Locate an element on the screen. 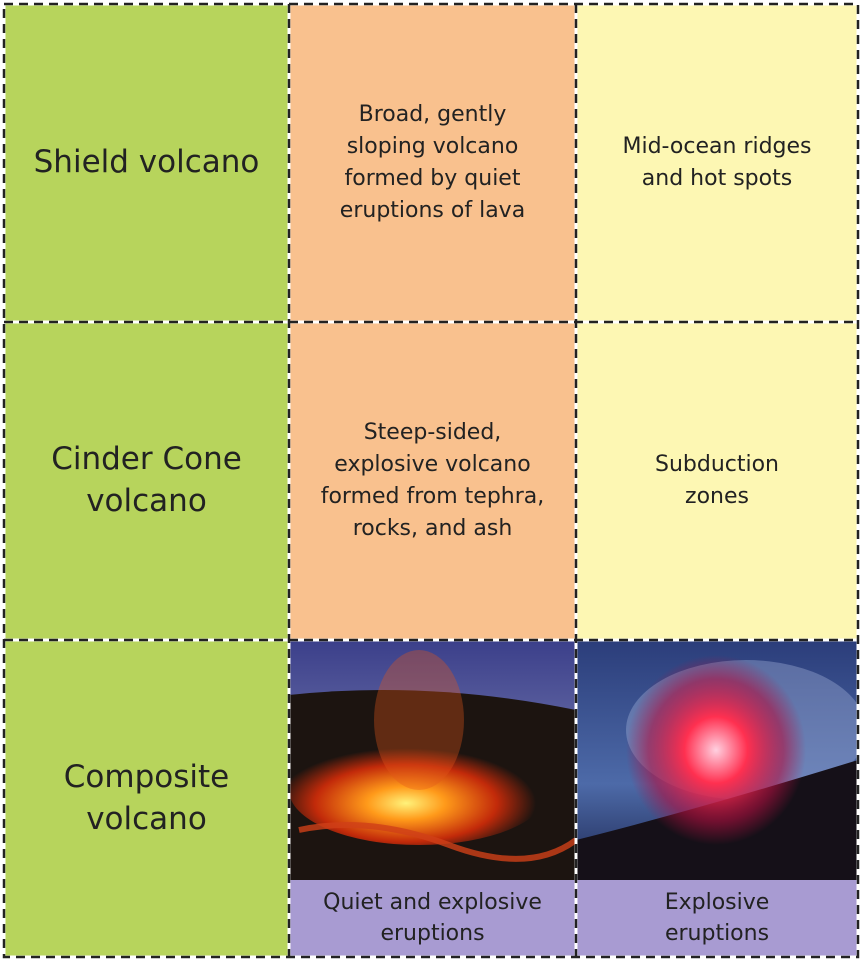 The width and height of the screenshot is (861, 961). eruption-type: Explosive eruptions is located at coordinates (717, 917).